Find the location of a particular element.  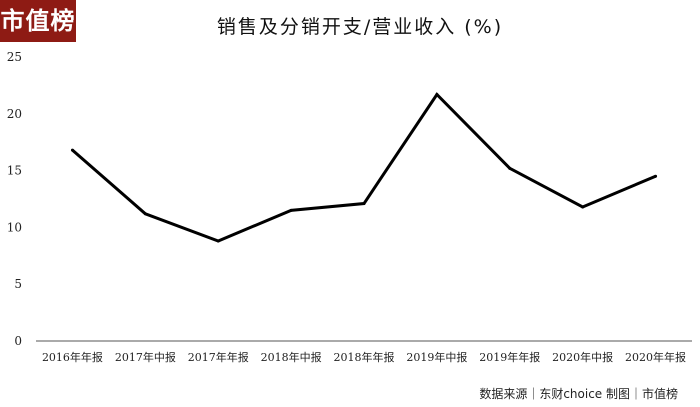

x-tick-label: 2019年年报 is located at coordinates (509, 357).